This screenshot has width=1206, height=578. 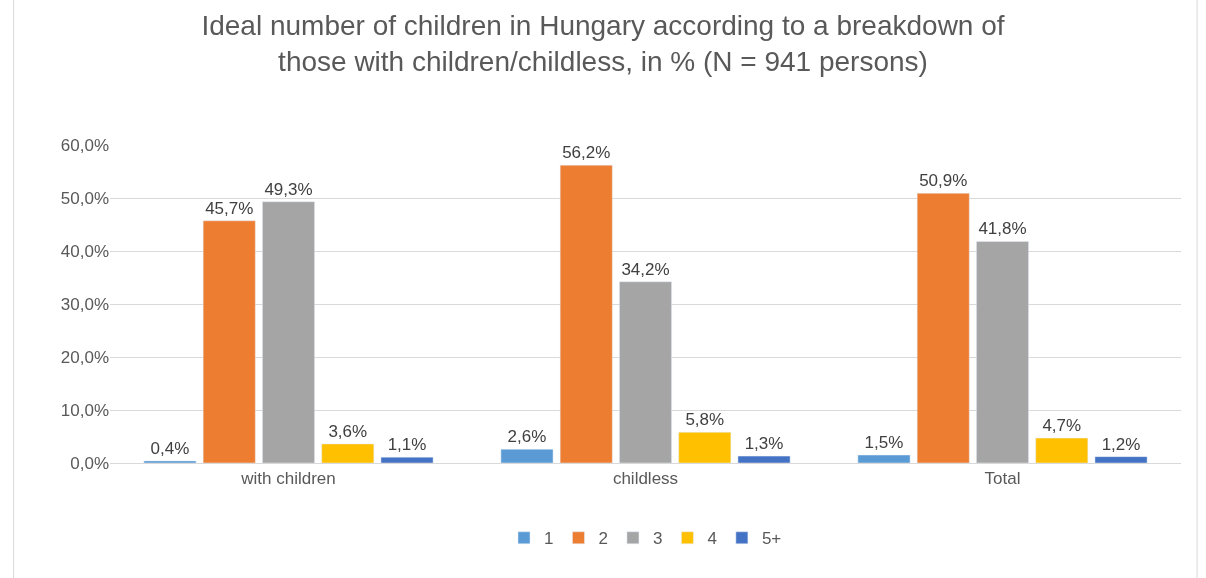 I want to click on data-label: 45,7%, so click(x=229, y=208).